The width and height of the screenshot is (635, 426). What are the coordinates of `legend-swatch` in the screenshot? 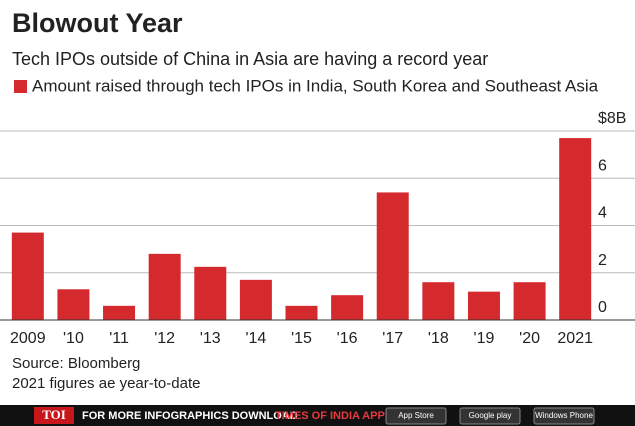 It's located at (20, 86).